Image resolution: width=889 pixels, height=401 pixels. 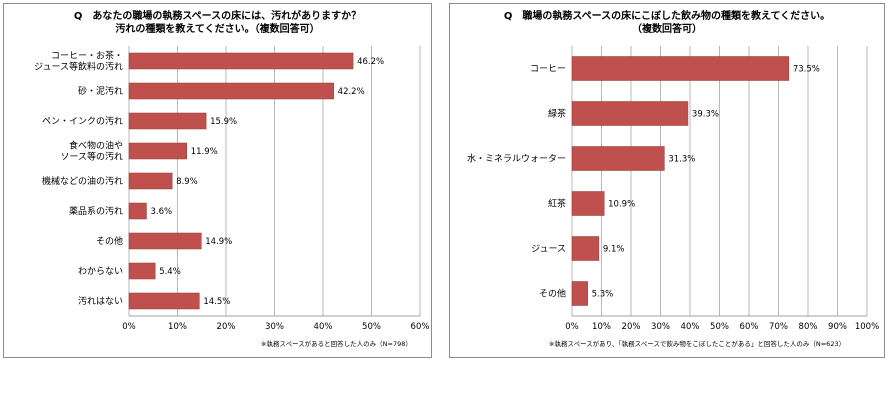 What do you see at coordinates (603, 295) in the screenshot?
I see `data-label: 5.3%` at bounding box center [603, 295].